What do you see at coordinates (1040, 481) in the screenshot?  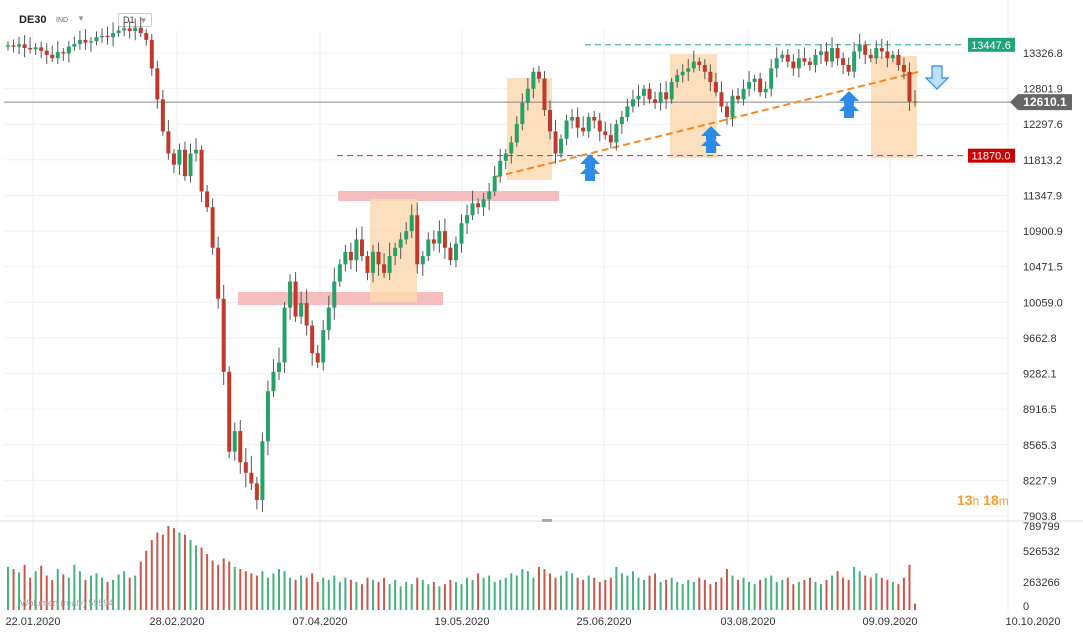 I see `price-tick-label: 8227.9` at bounding box center [1040, 481].